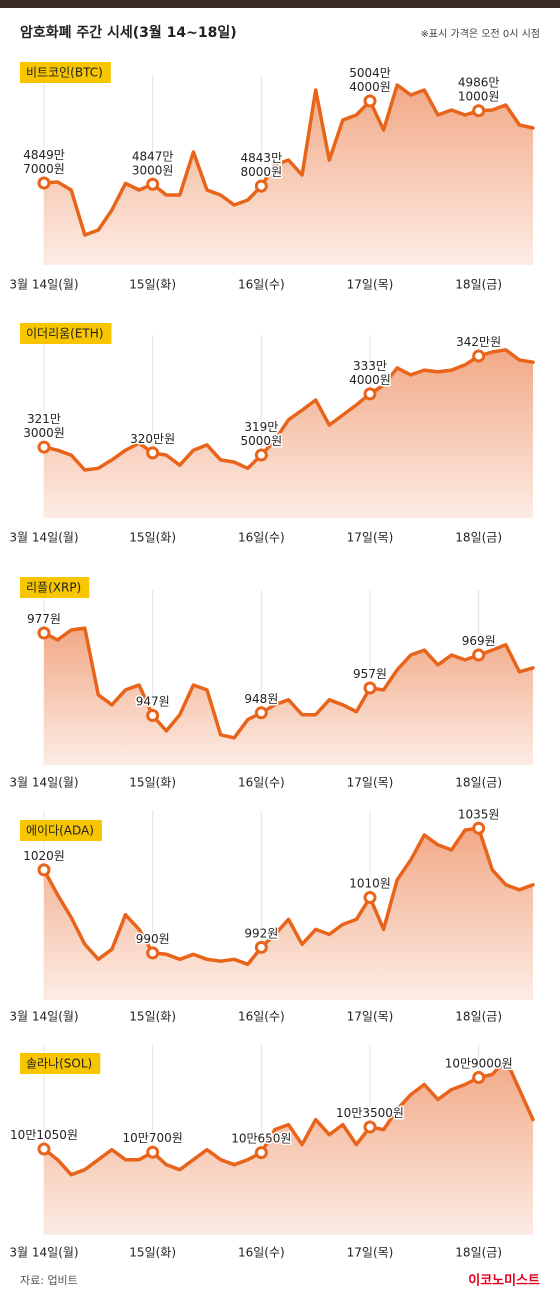 Image resolution: width=560 pixels, height=1313 pixels. I want to click on value-label: 319만 5000원, so click(262, 434).